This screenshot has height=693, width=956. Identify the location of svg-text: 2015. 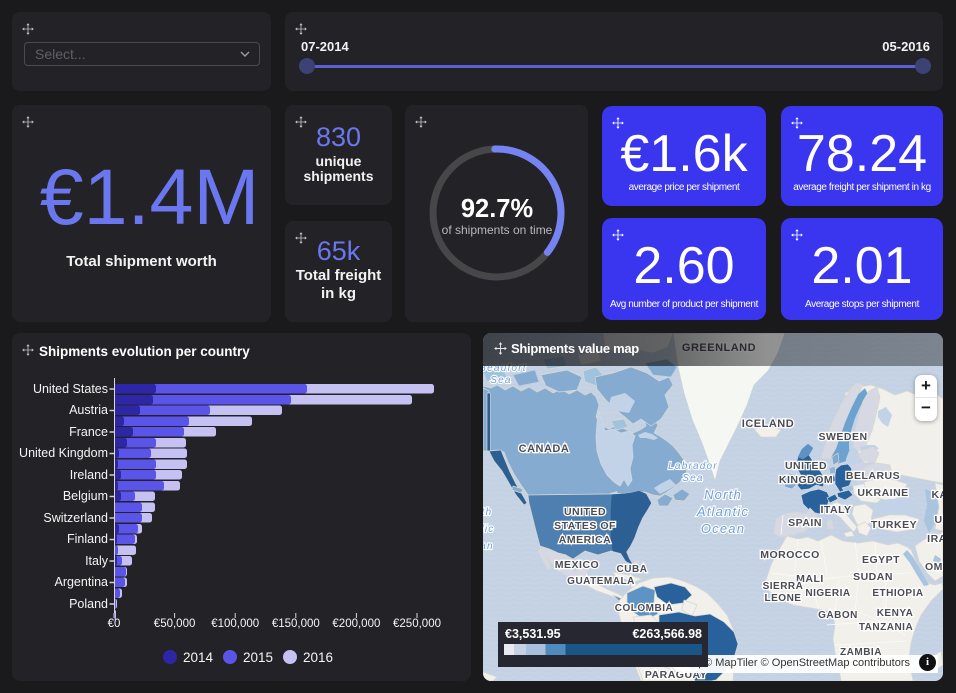
(258, 657).